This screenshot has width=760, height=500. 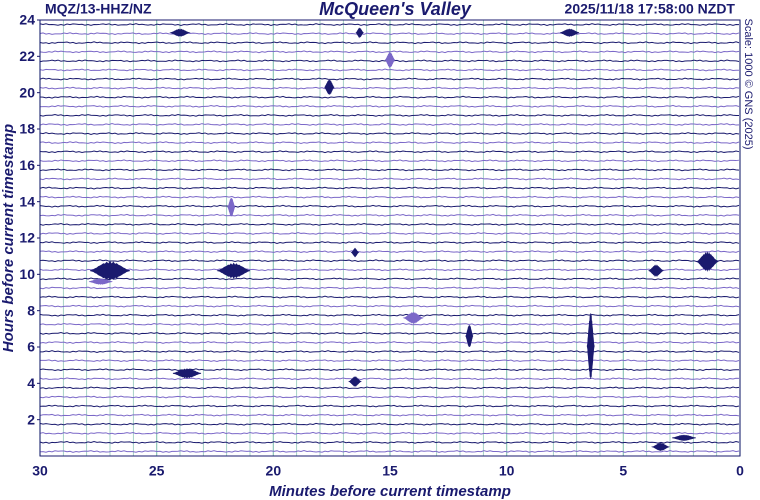 What do you see at coordinates (8, 238) in the screenshot?
I see `y-axis-title: Hours before current timestamp` at bounding box center [8, 238].